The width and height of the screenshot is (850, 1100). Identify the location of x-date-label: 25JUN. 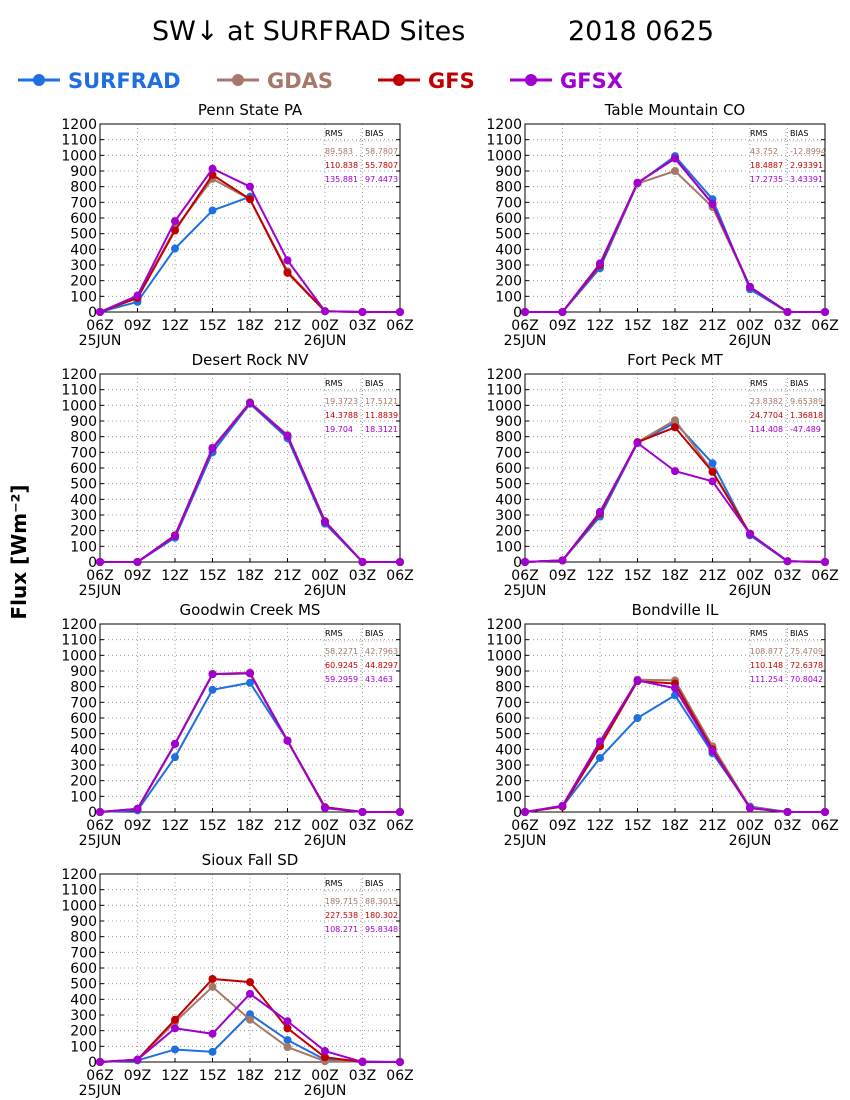
(525, 341).